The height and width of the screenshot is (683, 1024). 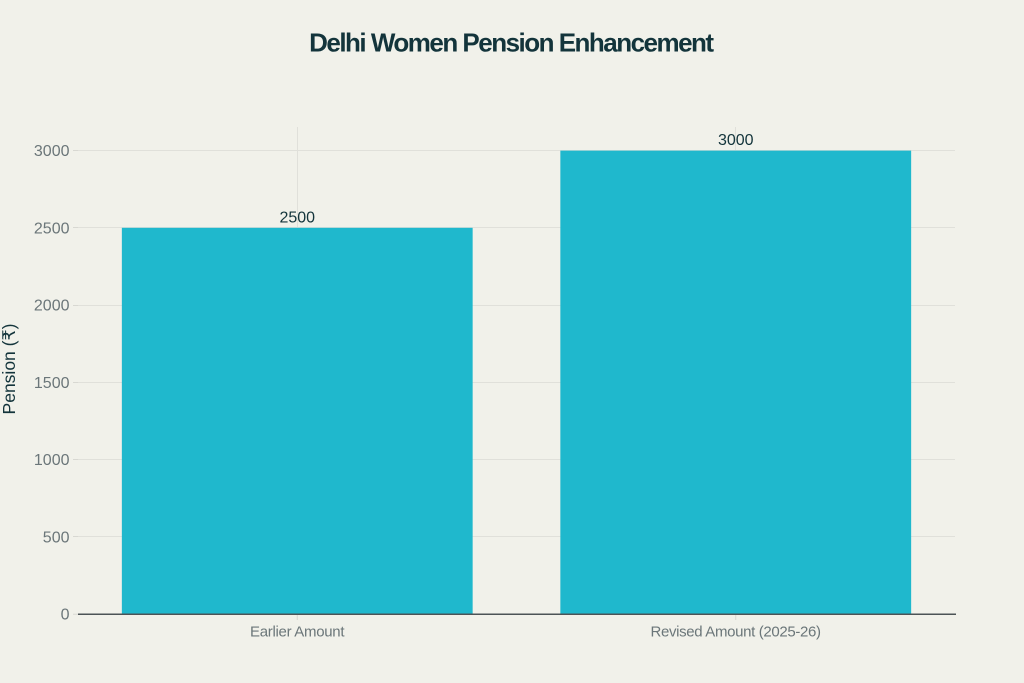 I want to click on svg-text: Pension (₹), so click(x=9, y=369).